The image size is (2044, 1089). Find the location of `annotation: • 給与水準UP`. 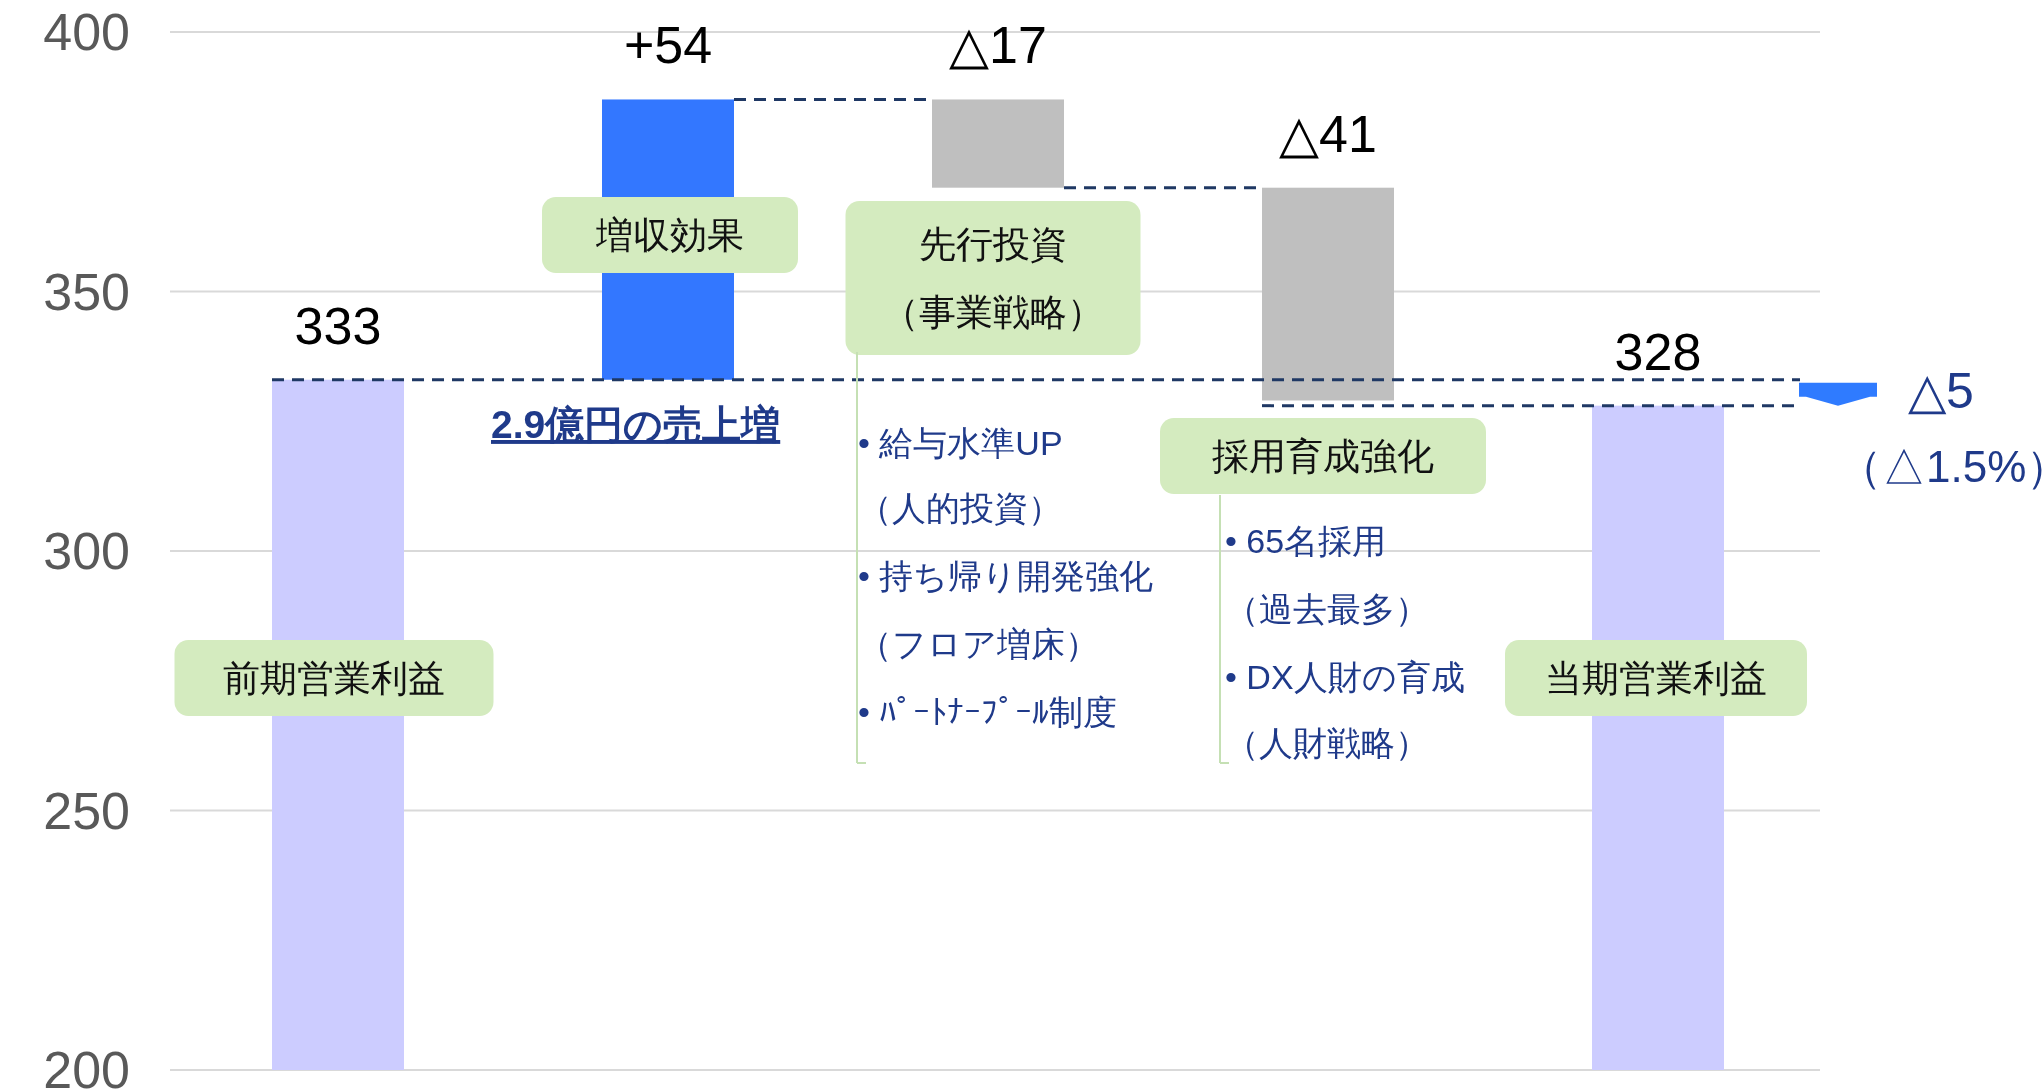

annotation: • 給与水準UP is located at coordinates (960, 443).